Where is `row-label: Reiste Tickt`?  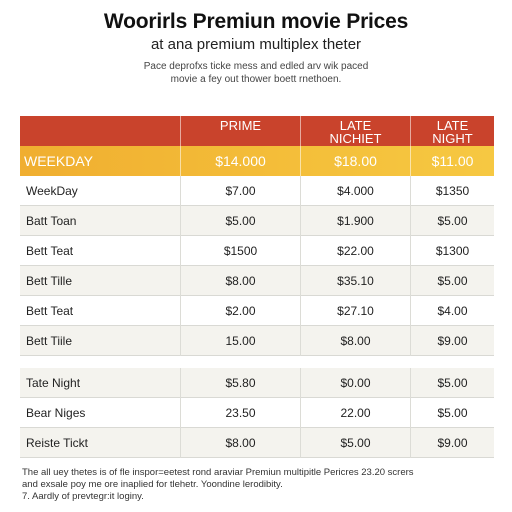 row-label: Reiste Tickt is located at coordinates (57, 443).